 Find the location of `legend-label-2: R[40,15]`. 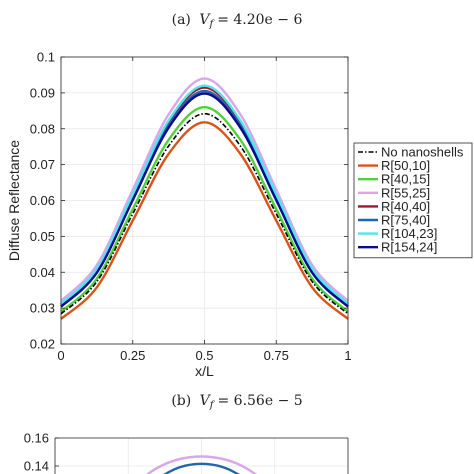

legend-label-2: R[40,15] is located at coordinates (405, 179).